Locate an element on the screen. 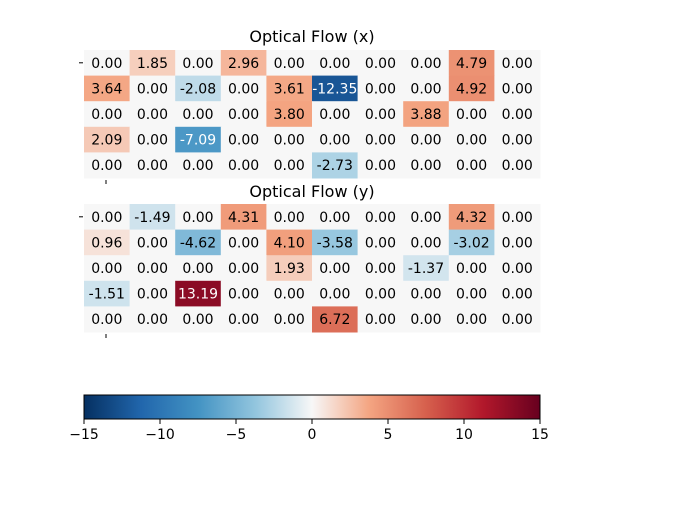 The height and width of the screenshot is (507, 675). colorbar: −15 −10 −5 0 5 10 15 is located at coordinates (309, 418).